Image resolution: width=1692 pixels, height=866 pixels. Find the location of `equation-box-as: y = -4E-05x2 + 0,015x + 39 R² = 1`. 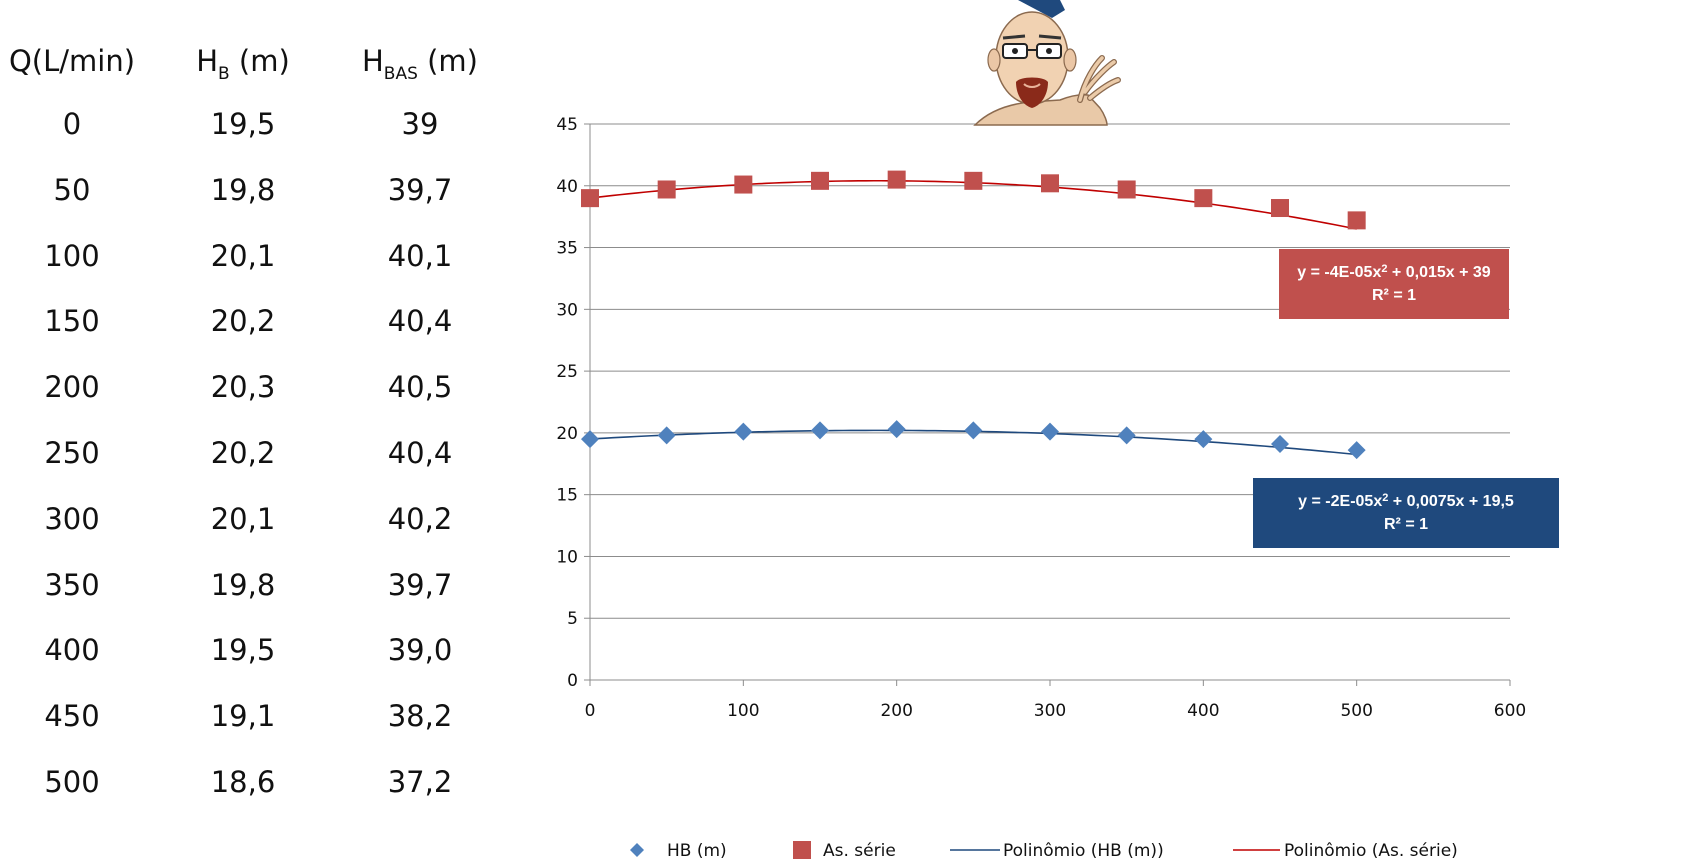

equation-box-as: y = -4E-05x2 + 0,015x + 39 R² = 1 is located at coordinates (1394, 284).